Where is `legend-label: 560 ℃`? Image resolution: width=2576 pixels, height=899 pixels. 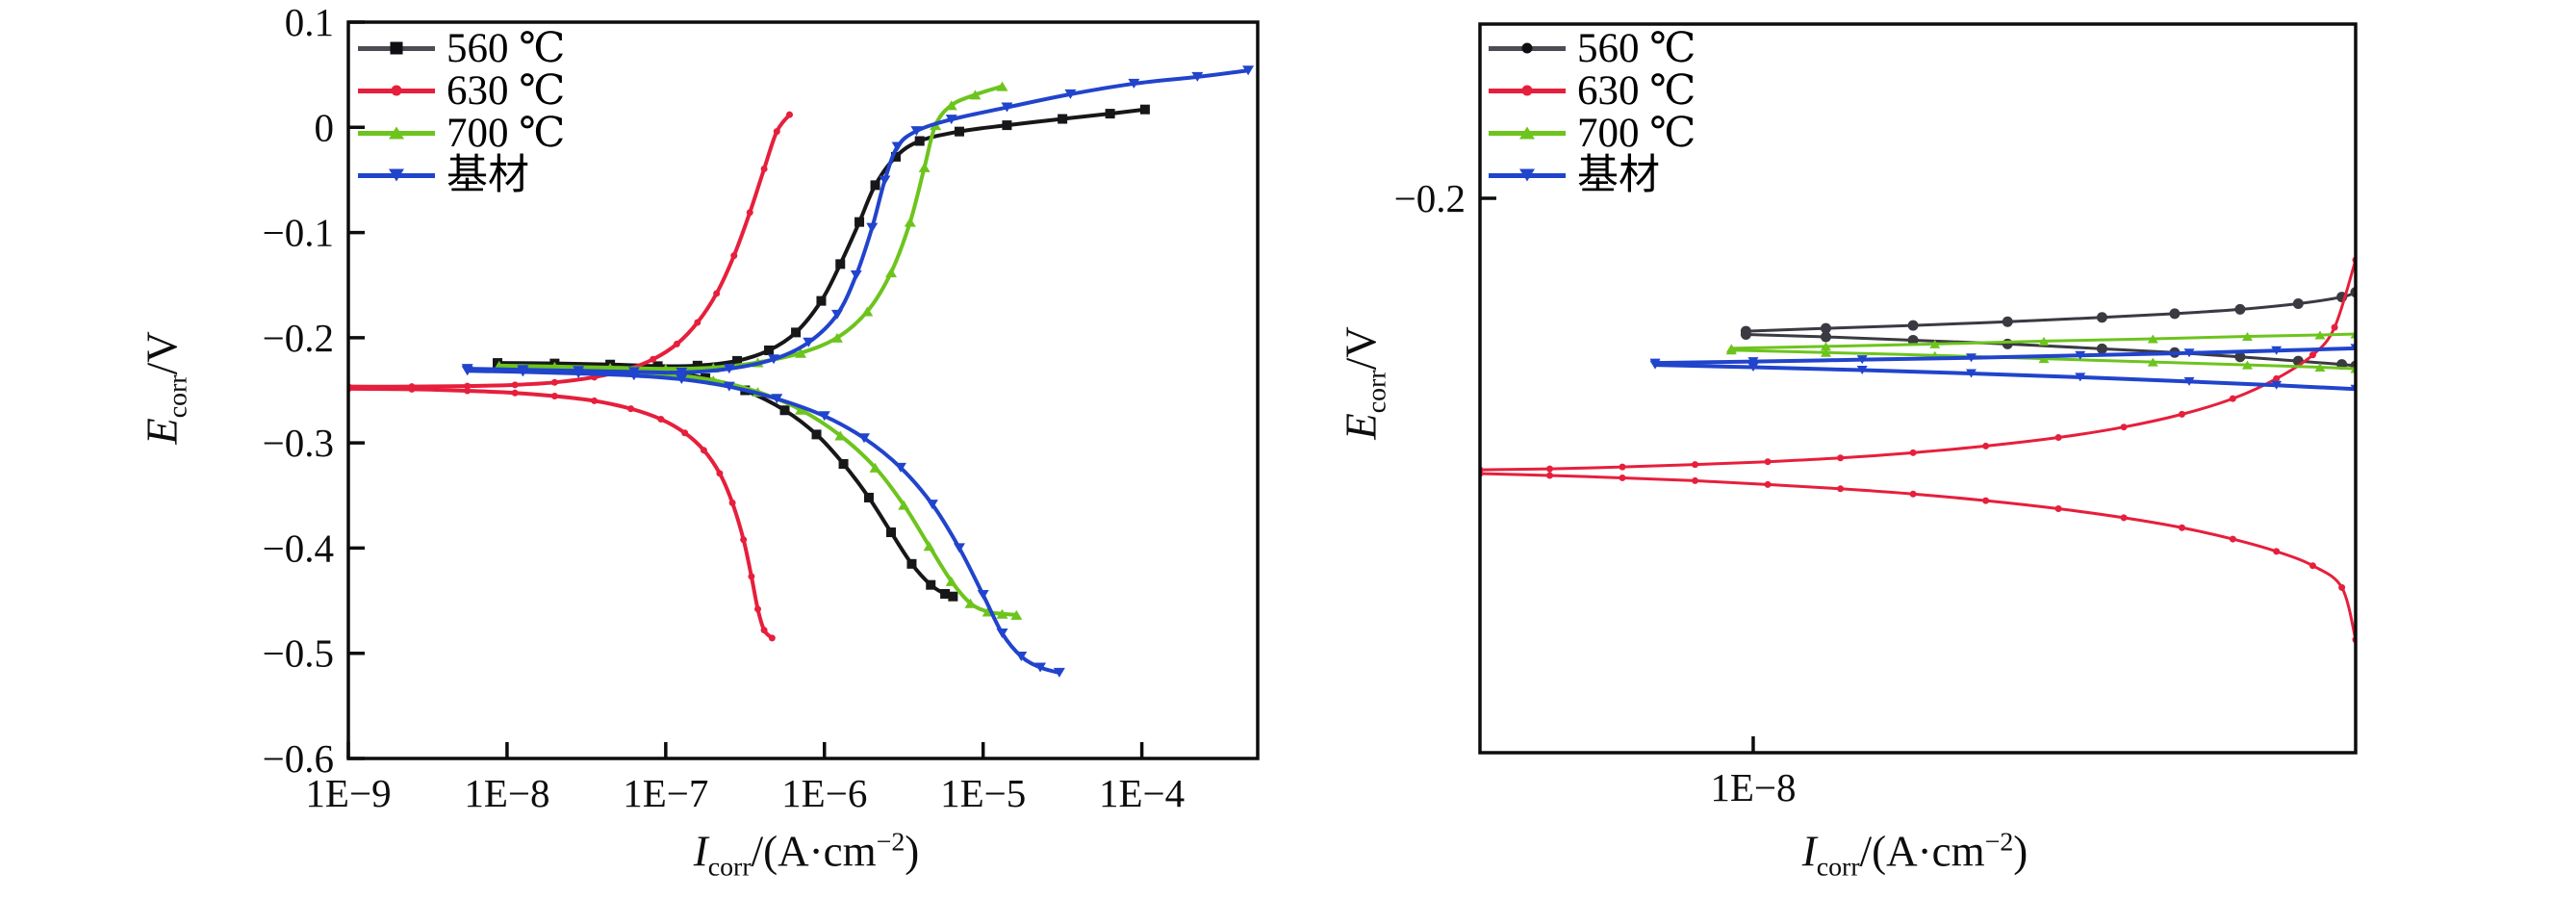 legend-label: 560 ℃ is located at coordinates (1636, 48).